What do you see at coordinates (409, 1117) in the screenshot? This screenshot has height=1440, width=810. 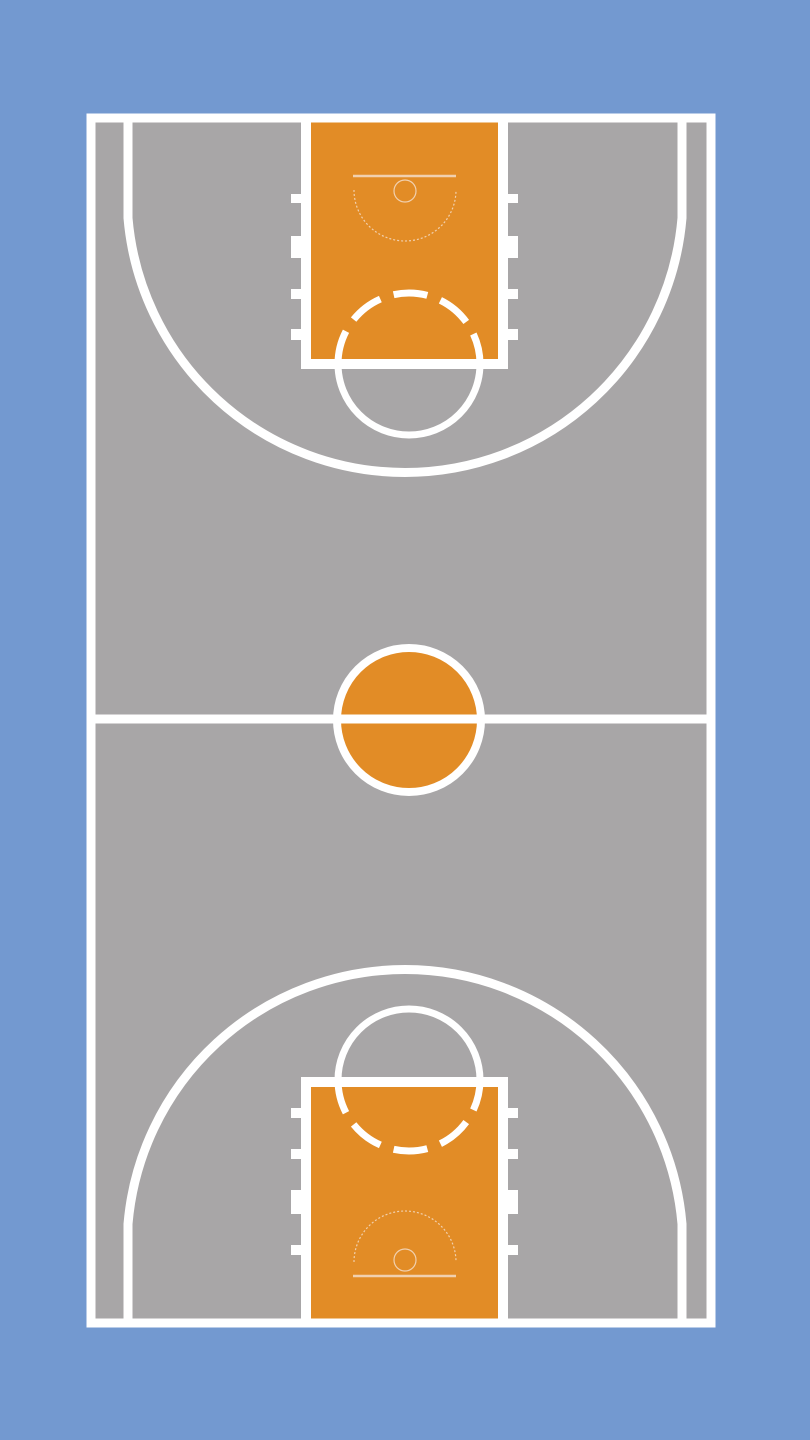 I see `bottom-free-throw-circle-dashed` at bounding box center [409, 1117].